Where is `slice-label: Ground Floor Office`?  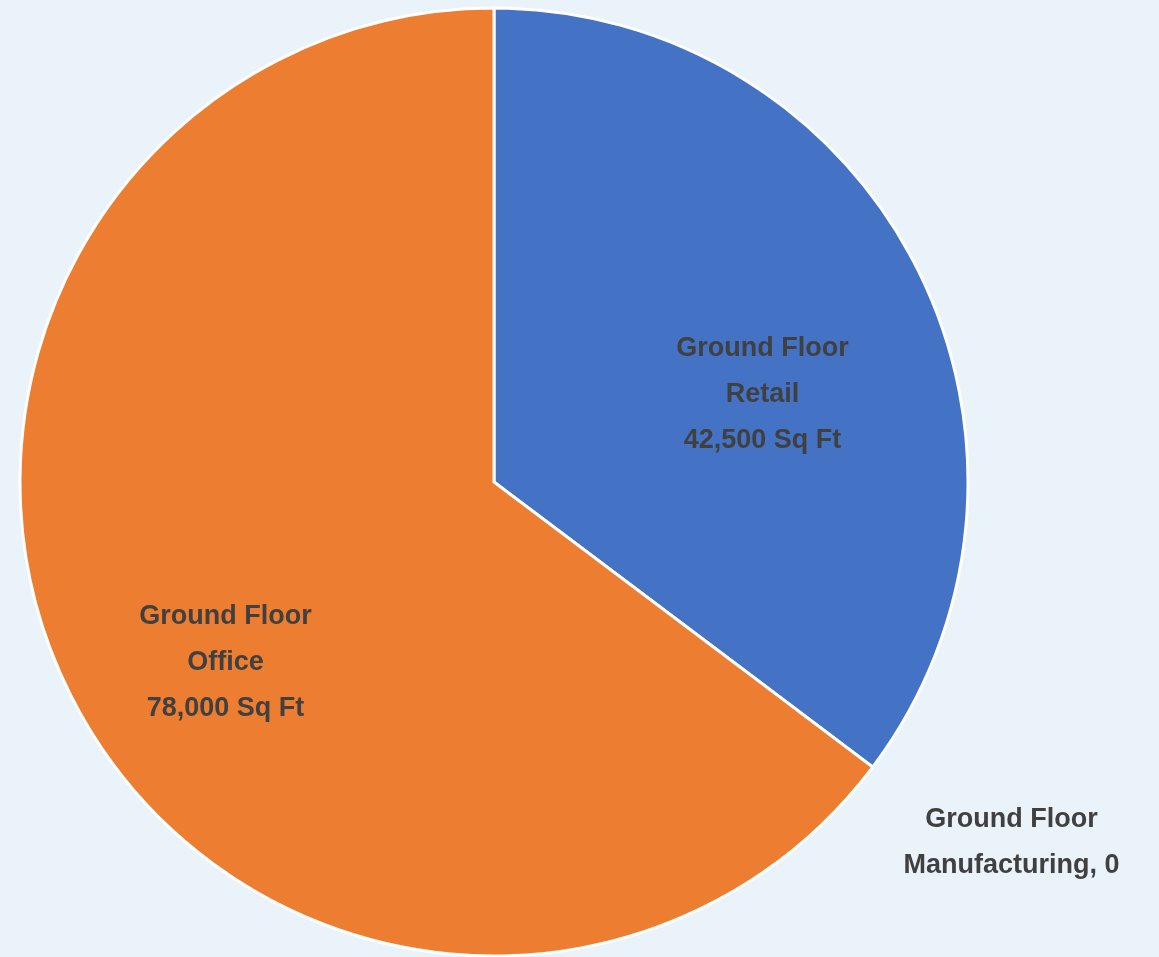 slice-label: Ground Floor Office is located at coordinates (226, 637).